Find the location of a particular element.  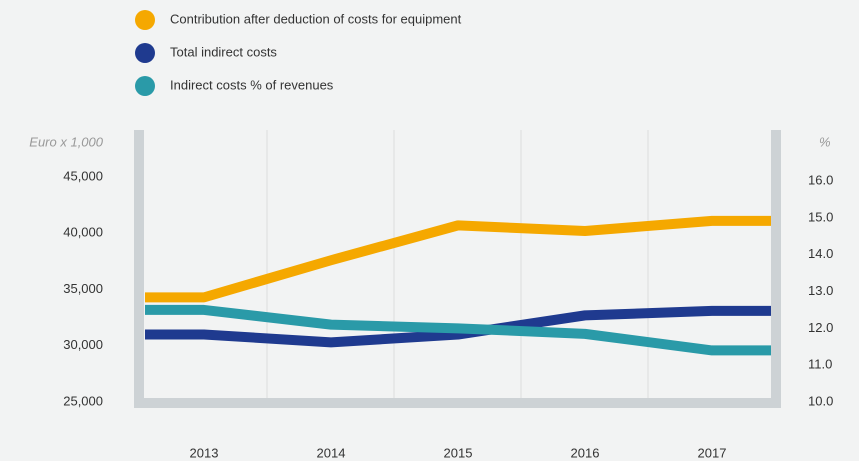

x-tick-label: 2014 is located at coordinates (331, 452).